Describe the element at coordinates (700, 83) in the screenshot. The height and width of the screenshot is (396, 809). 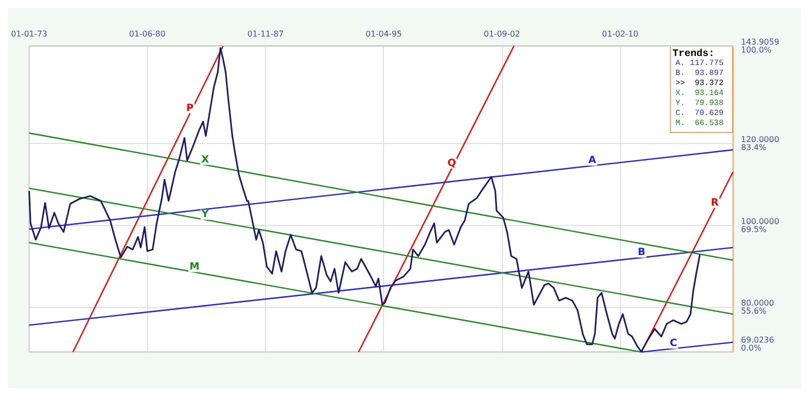
I see `annotation: >> 93.372` at that location.